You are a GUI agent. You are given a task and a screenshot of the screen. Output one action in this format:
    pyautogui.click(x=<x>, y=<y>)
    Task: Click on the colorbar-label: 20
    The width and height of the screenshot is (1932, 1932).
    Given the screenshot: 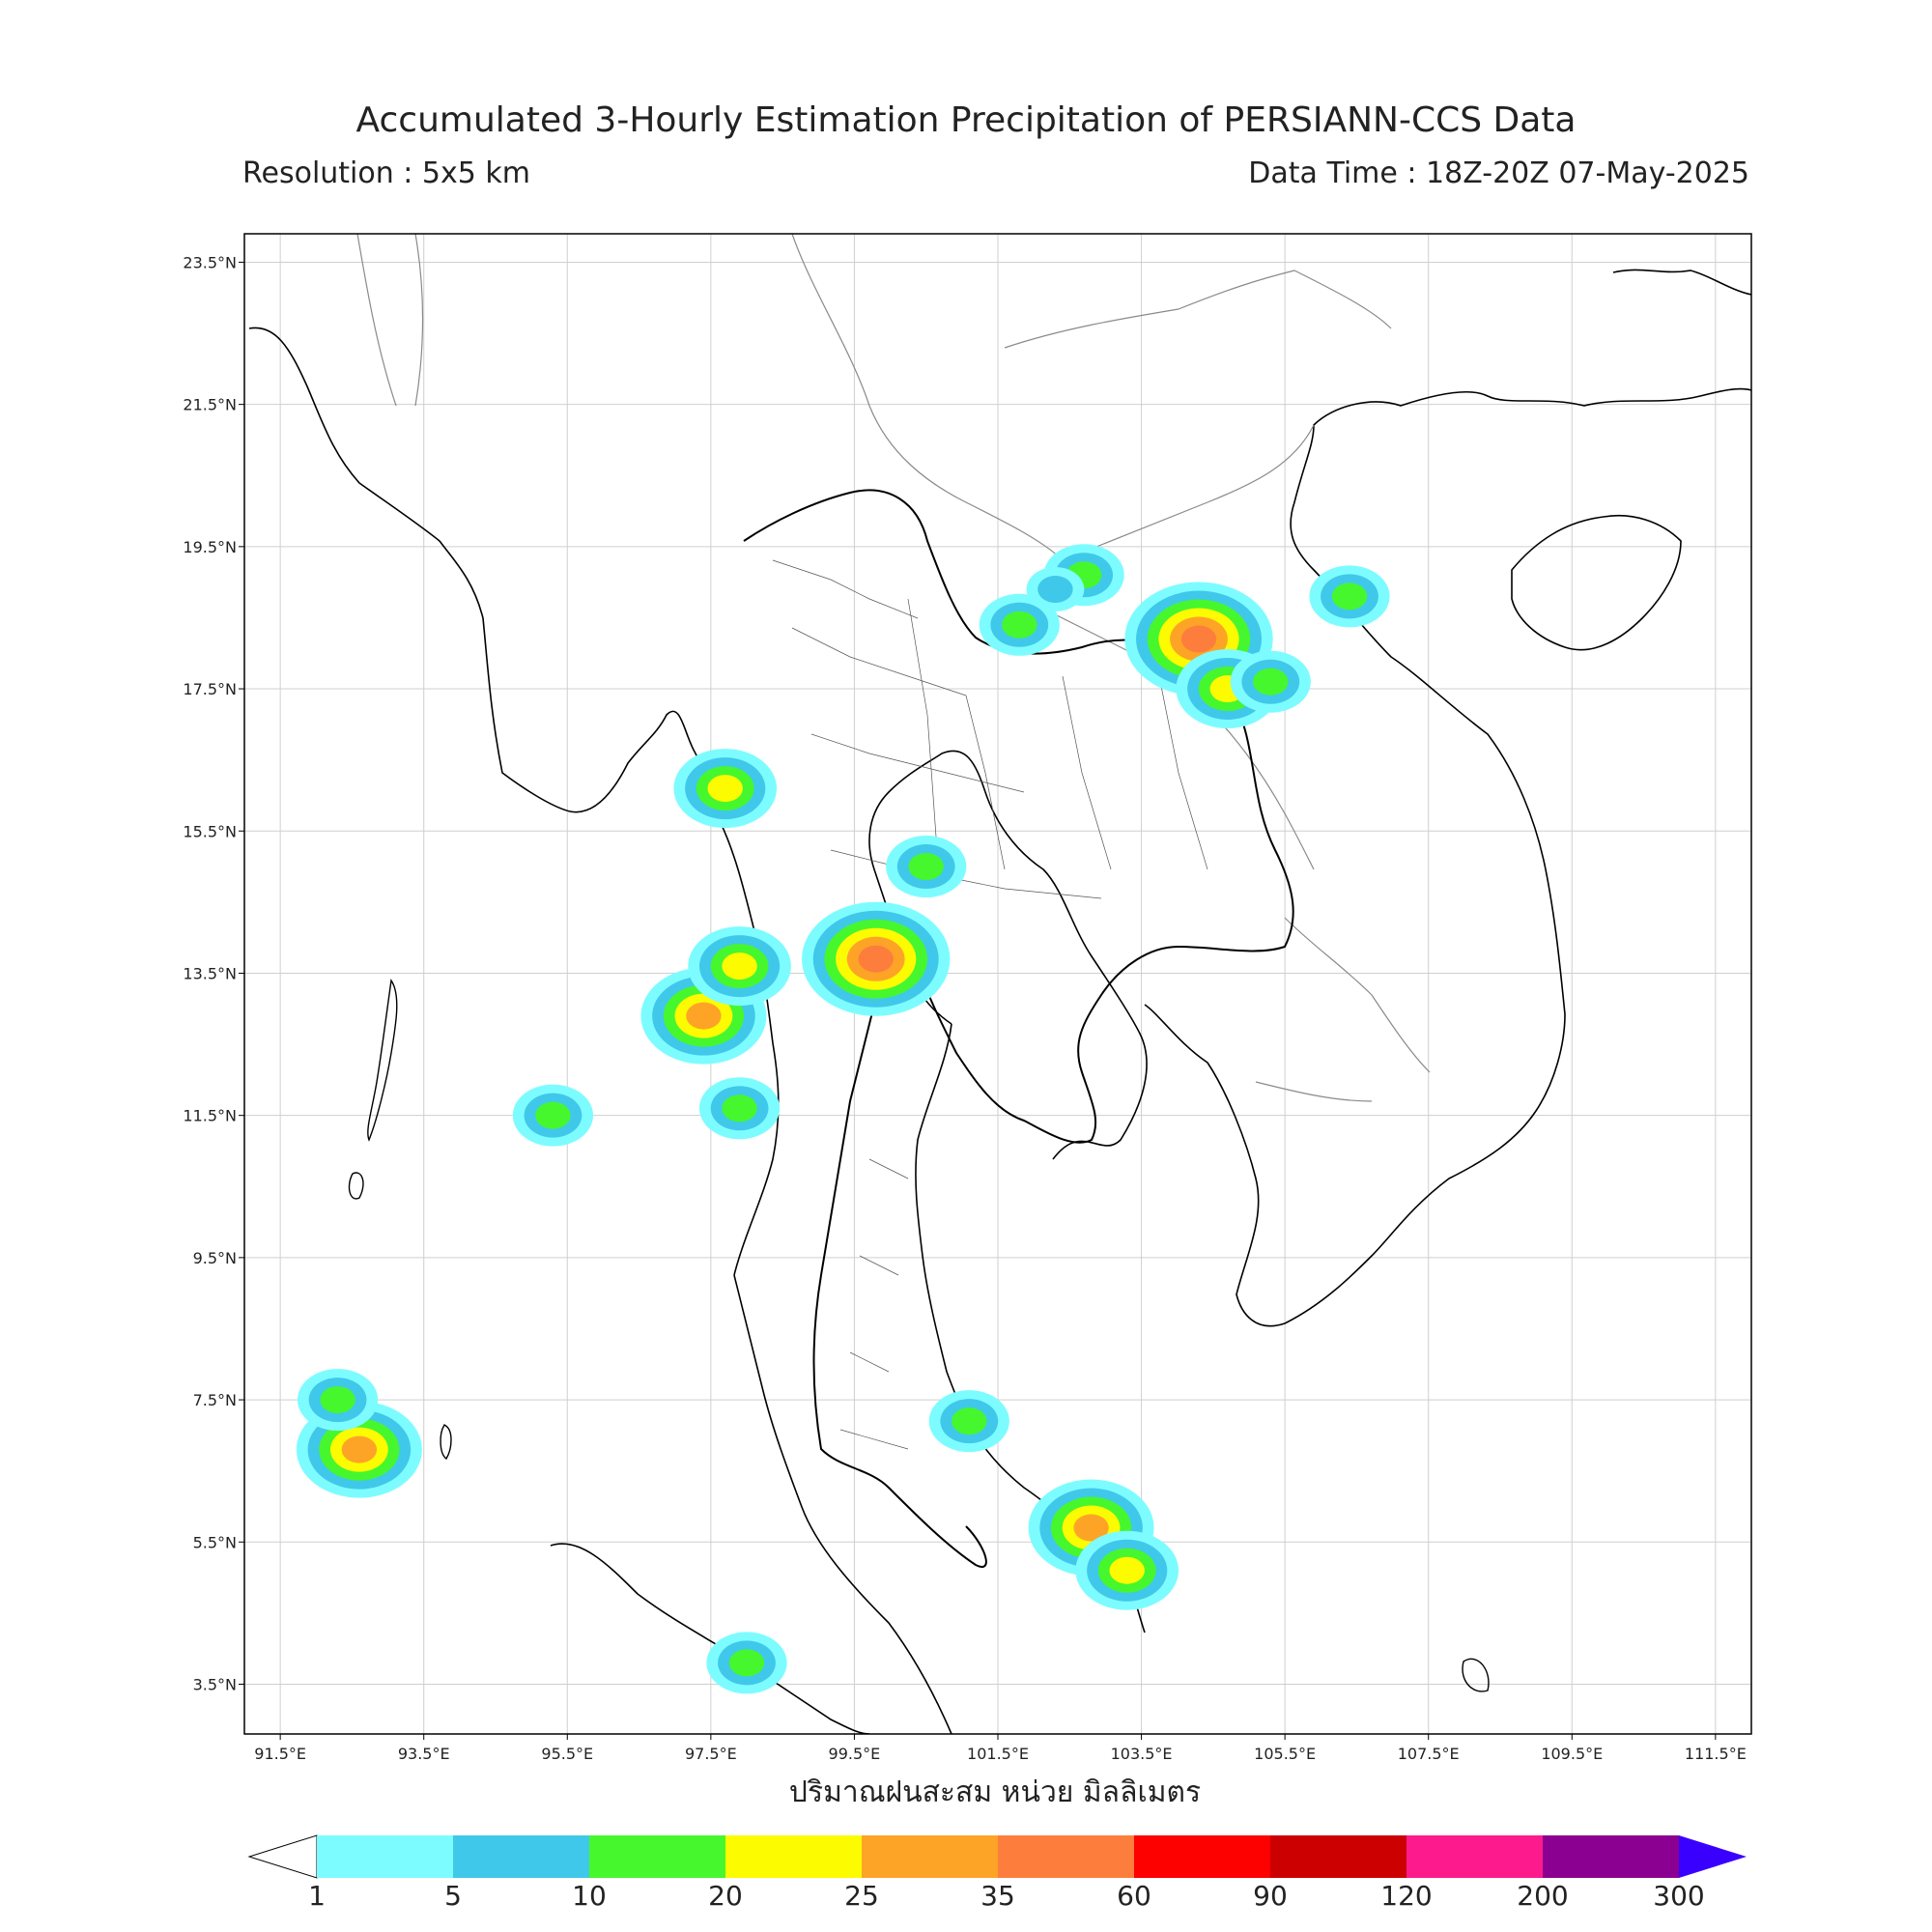 What is the action you would take?
    pyautogui.click(x=725, y=1896)
    